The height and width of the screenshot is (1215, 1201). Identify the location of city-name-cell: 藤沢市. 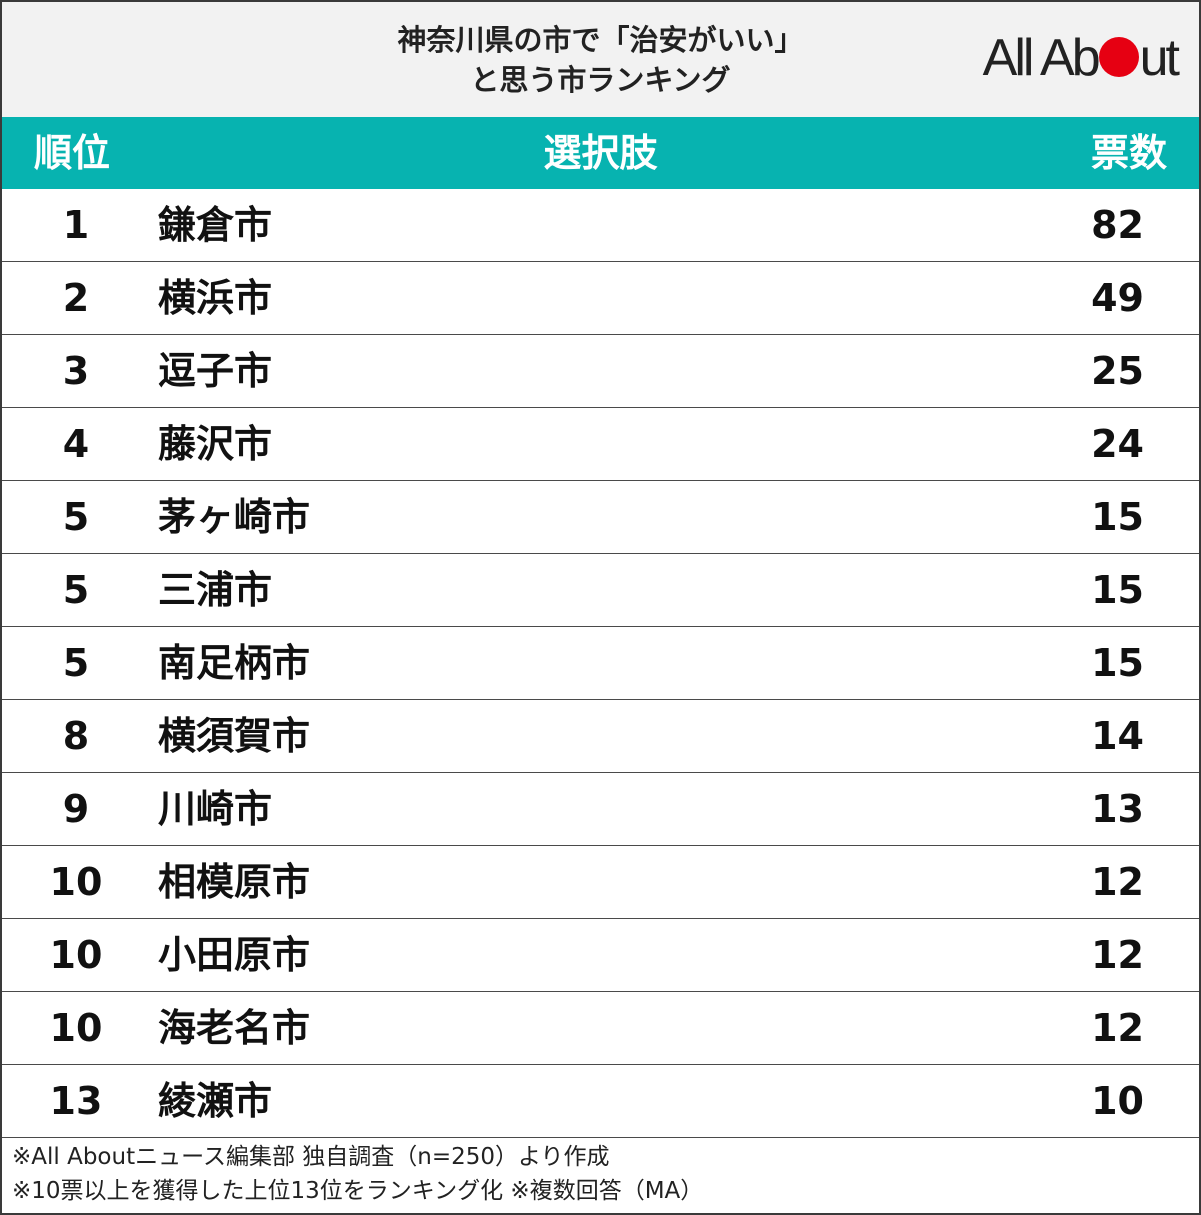
(215, 444).